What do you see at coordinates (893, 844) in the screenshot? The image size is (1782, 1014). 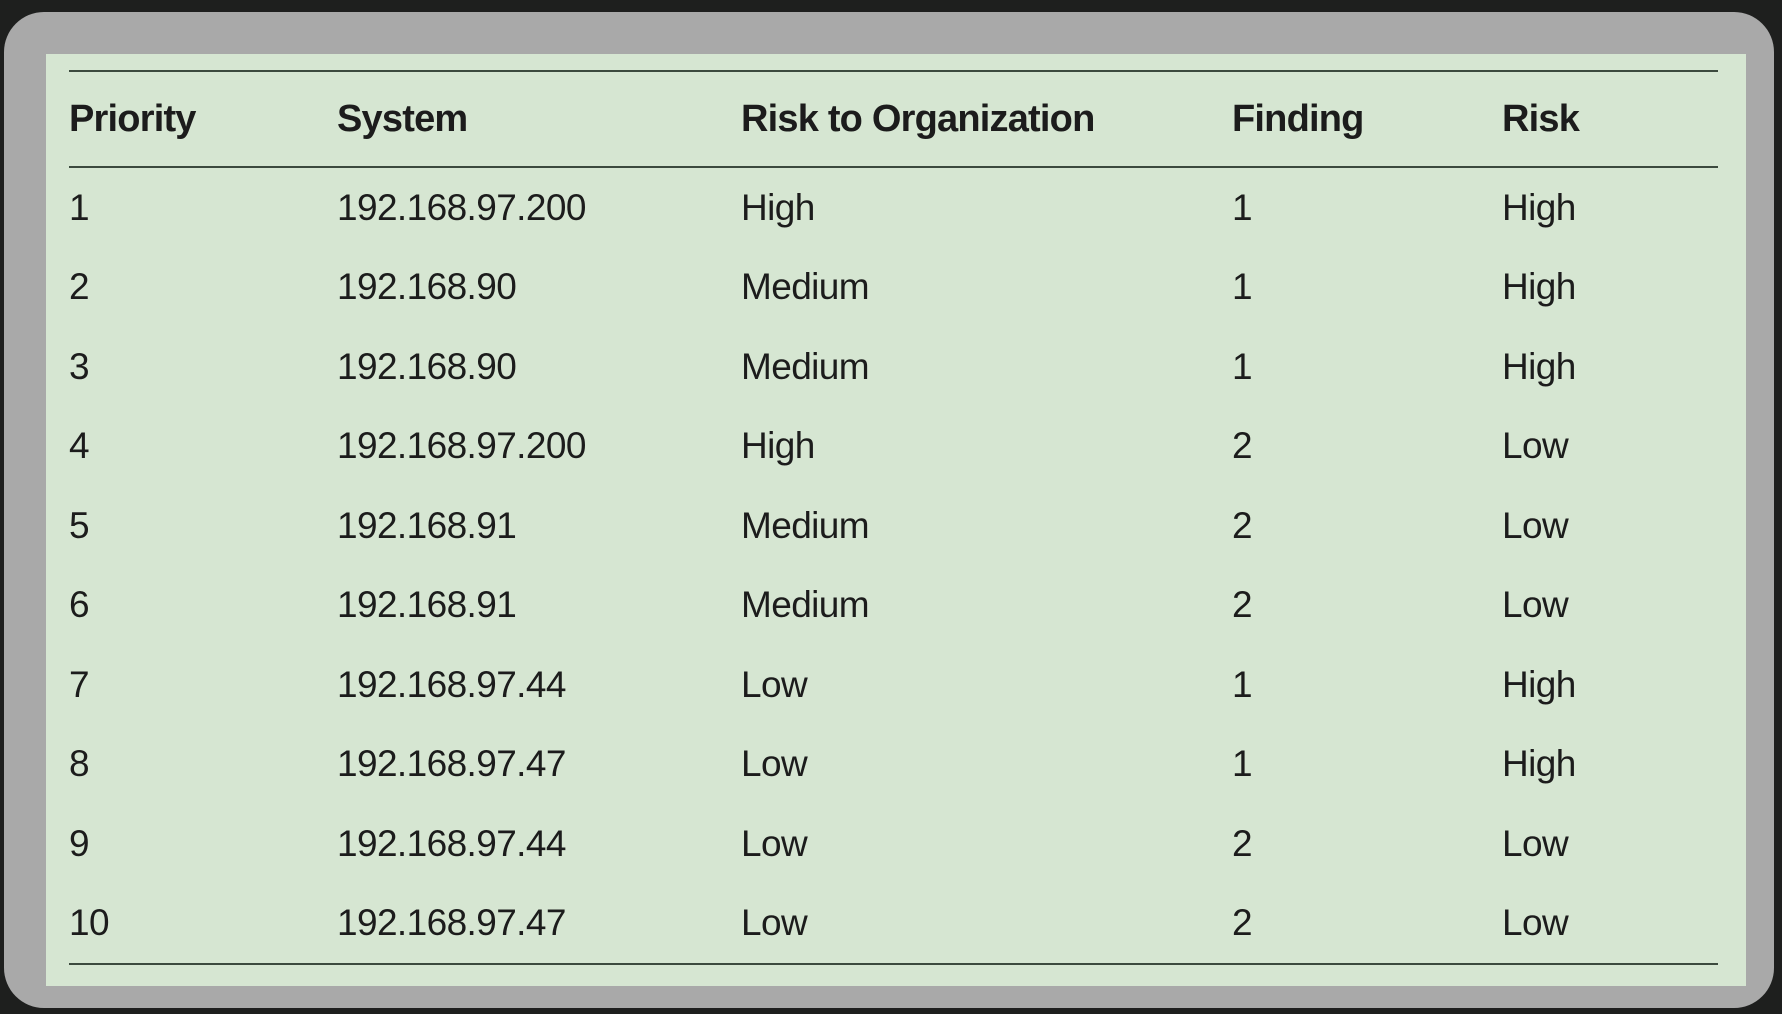 I see `table-row: 9 192.168.97.44 Low 2 Low` at bounding box center [893, 844].